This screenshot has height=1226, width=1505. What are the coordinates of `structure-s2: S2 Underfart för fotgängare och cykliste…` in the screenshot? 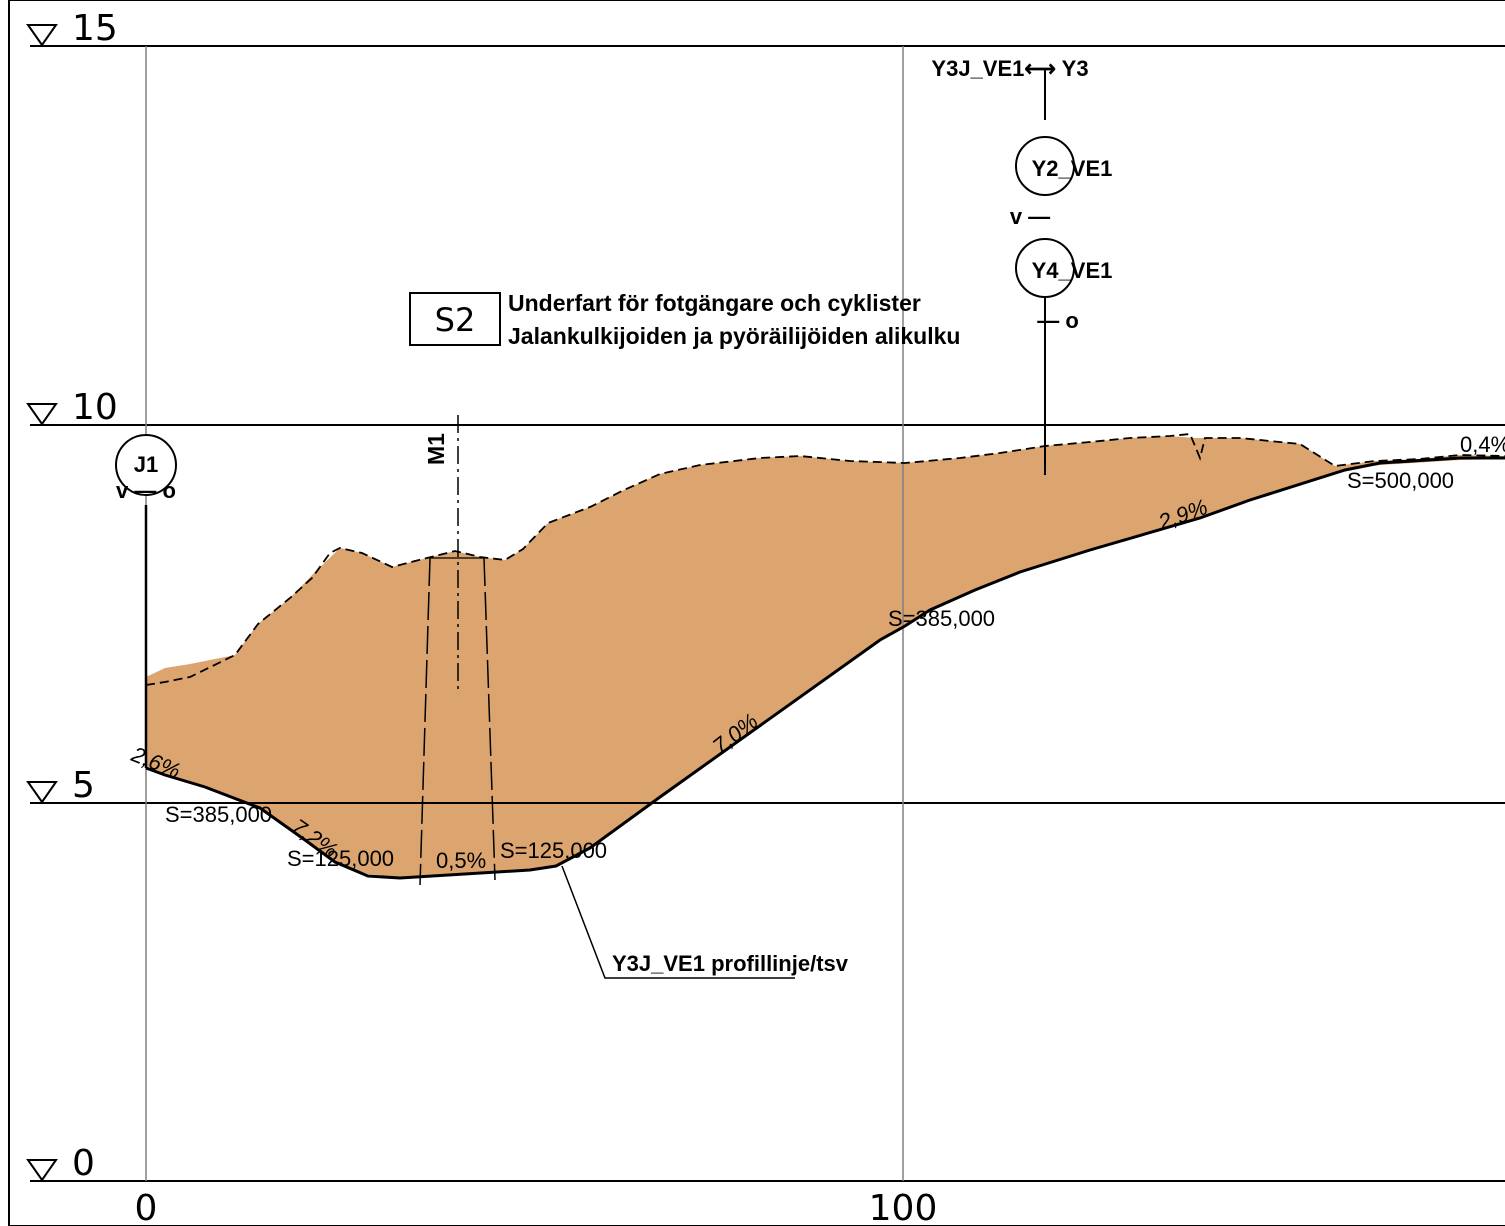 It's located at (684, 319).